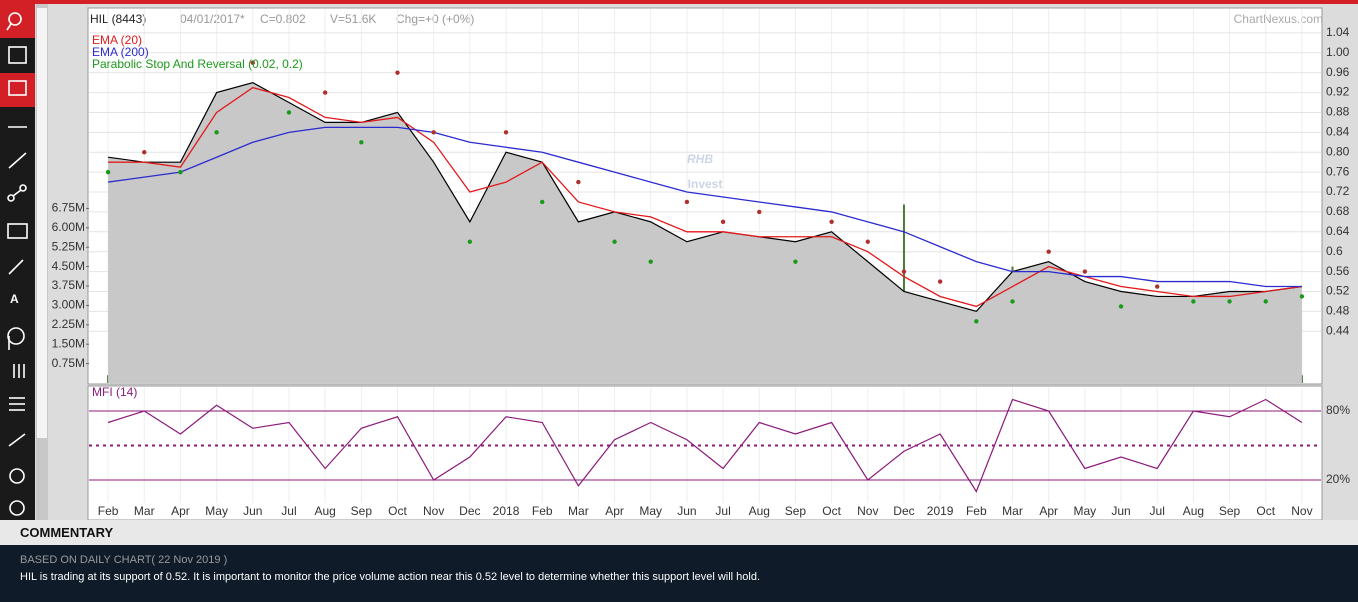 The image size is (1358, 602). I want to click on draw-tool, so click(17, 90).